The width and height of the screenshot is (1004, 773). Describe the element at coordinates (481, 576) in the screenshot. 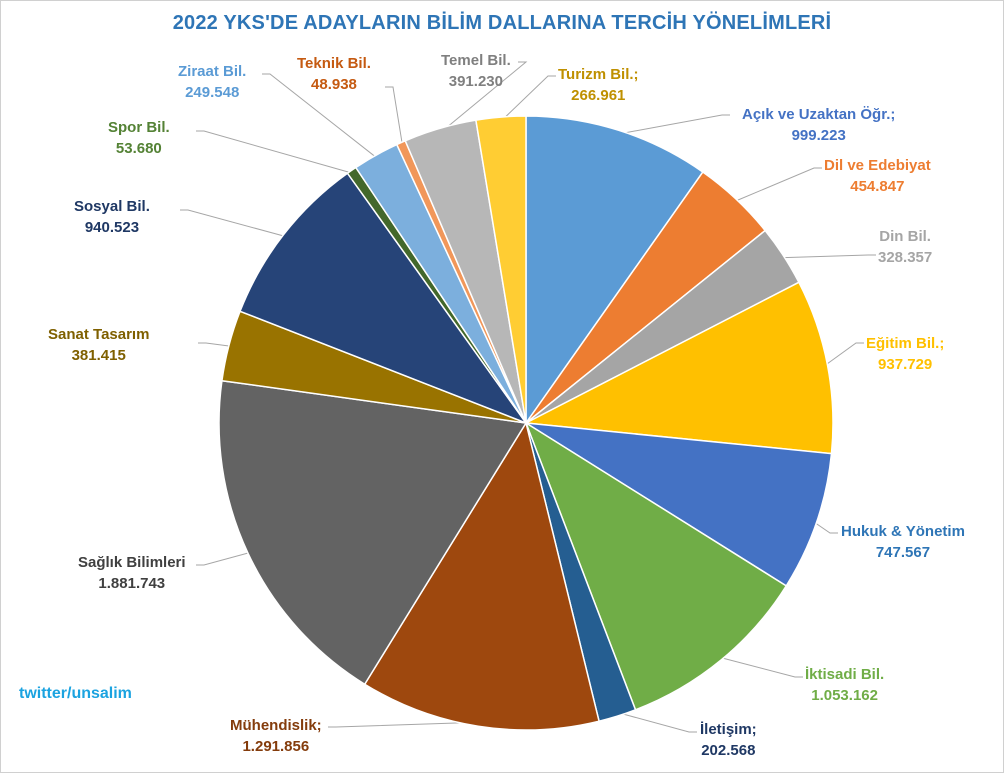

I see `pie-slice-muhendislik` at that location.